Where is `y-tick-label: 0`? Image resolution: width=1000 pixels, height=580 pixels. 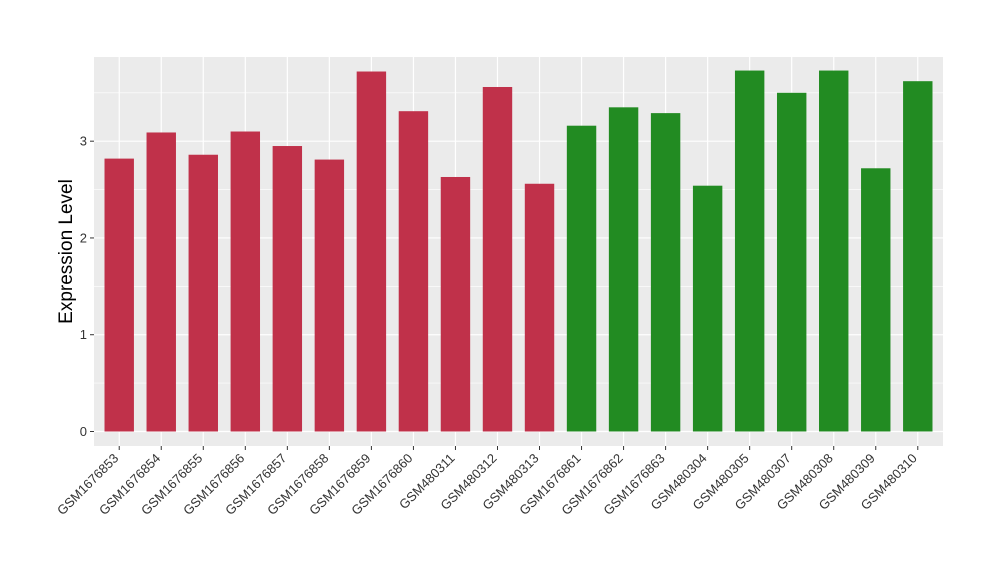 y-tick-label: 0 is located at coordinates (83, 431).